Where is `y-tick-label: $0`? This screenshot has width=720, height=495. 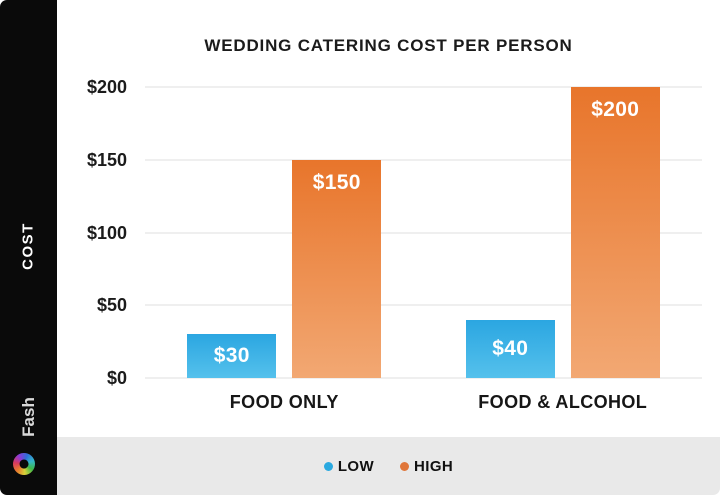 y-tick-label: $0 is located at coordinates (116, 378).